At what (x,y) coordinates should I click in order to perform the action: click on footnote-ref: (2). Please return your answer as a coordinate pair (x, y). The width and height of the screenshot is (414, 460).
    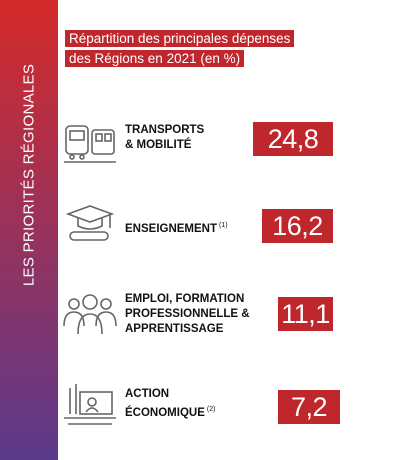
    Looking at the image, I should click on (211, 409).